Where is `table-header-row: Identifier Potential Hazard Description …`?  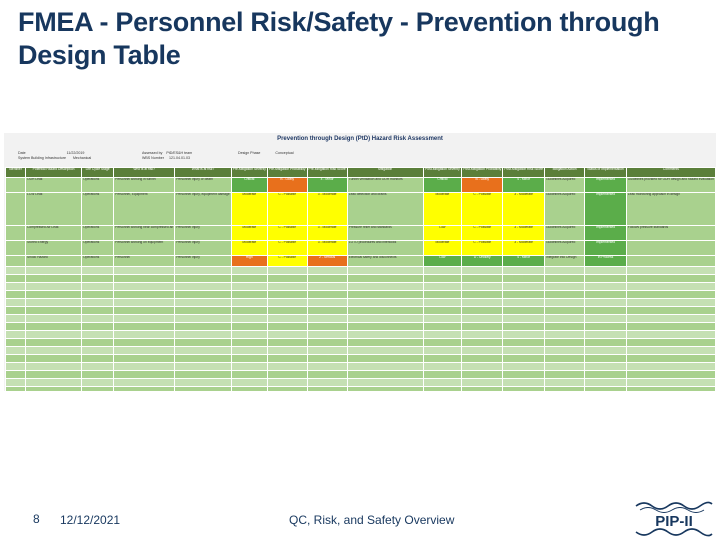
table-header-row: Identifier Potential Hazard Description … is located at coordinates (360, 172).